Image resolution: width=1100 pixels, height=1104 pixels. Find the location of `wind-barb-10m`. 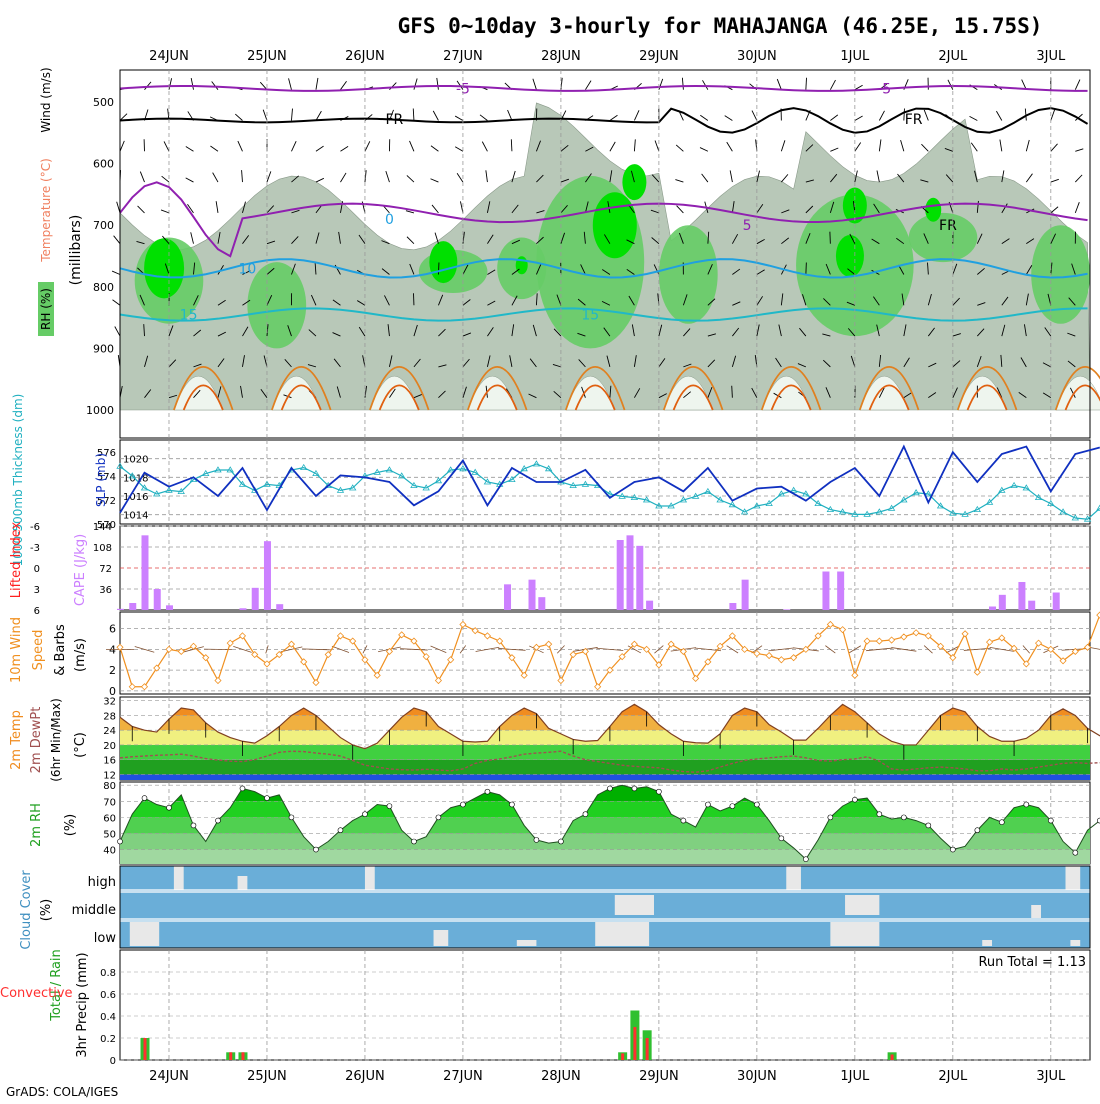

wind-barb-10m is located at coordinates (830, 649).